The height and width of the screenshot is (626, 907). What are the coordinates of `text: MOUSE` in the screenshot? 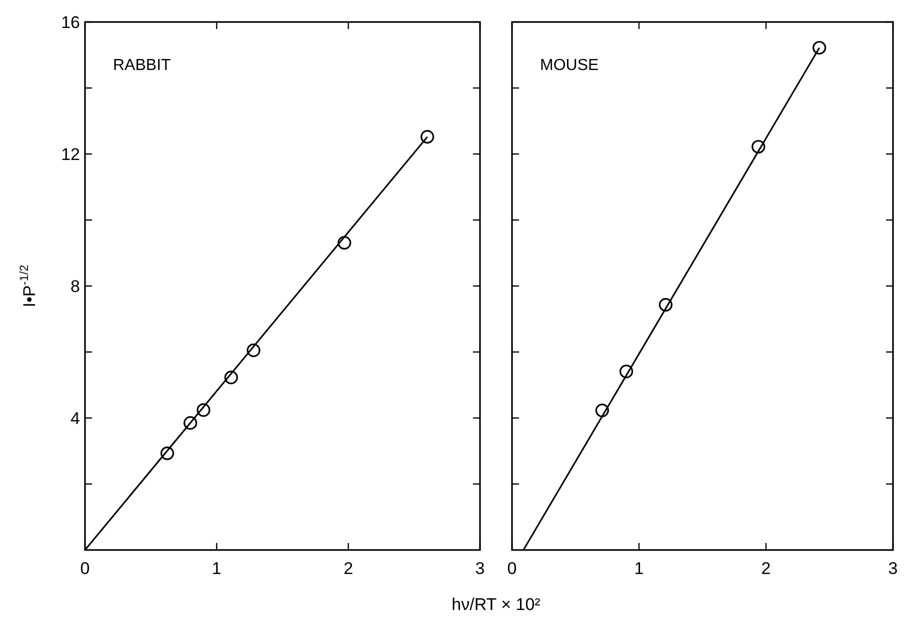 It's located at (569, 65).